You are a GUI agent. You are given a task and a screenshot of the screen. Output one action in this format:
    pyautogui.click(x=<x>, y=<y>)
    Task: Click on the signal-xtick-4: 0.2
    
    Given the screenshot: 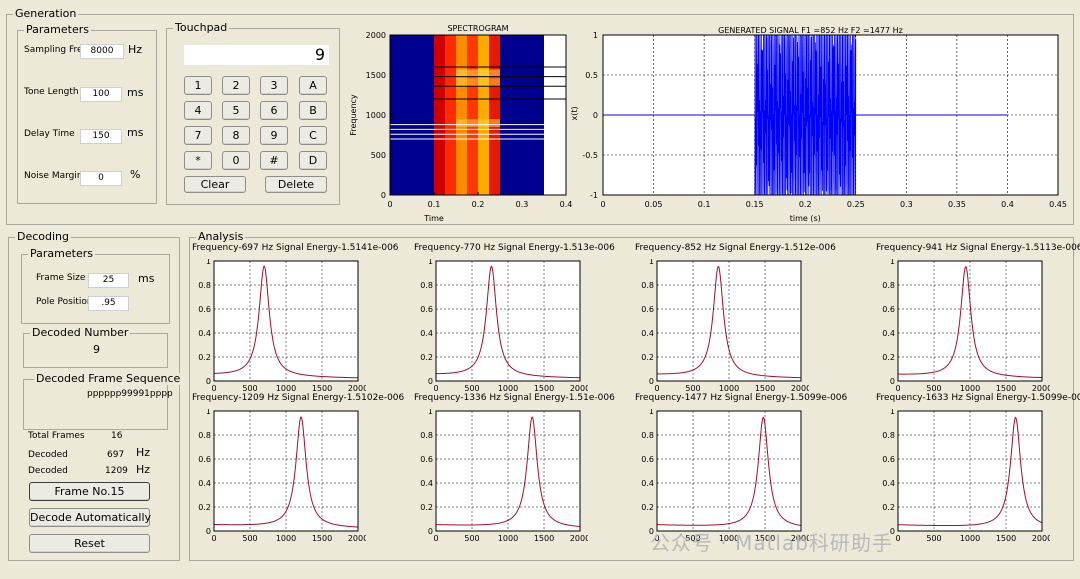 What is the action you would take?
    pyautogui.click(x=805, y=204)
    